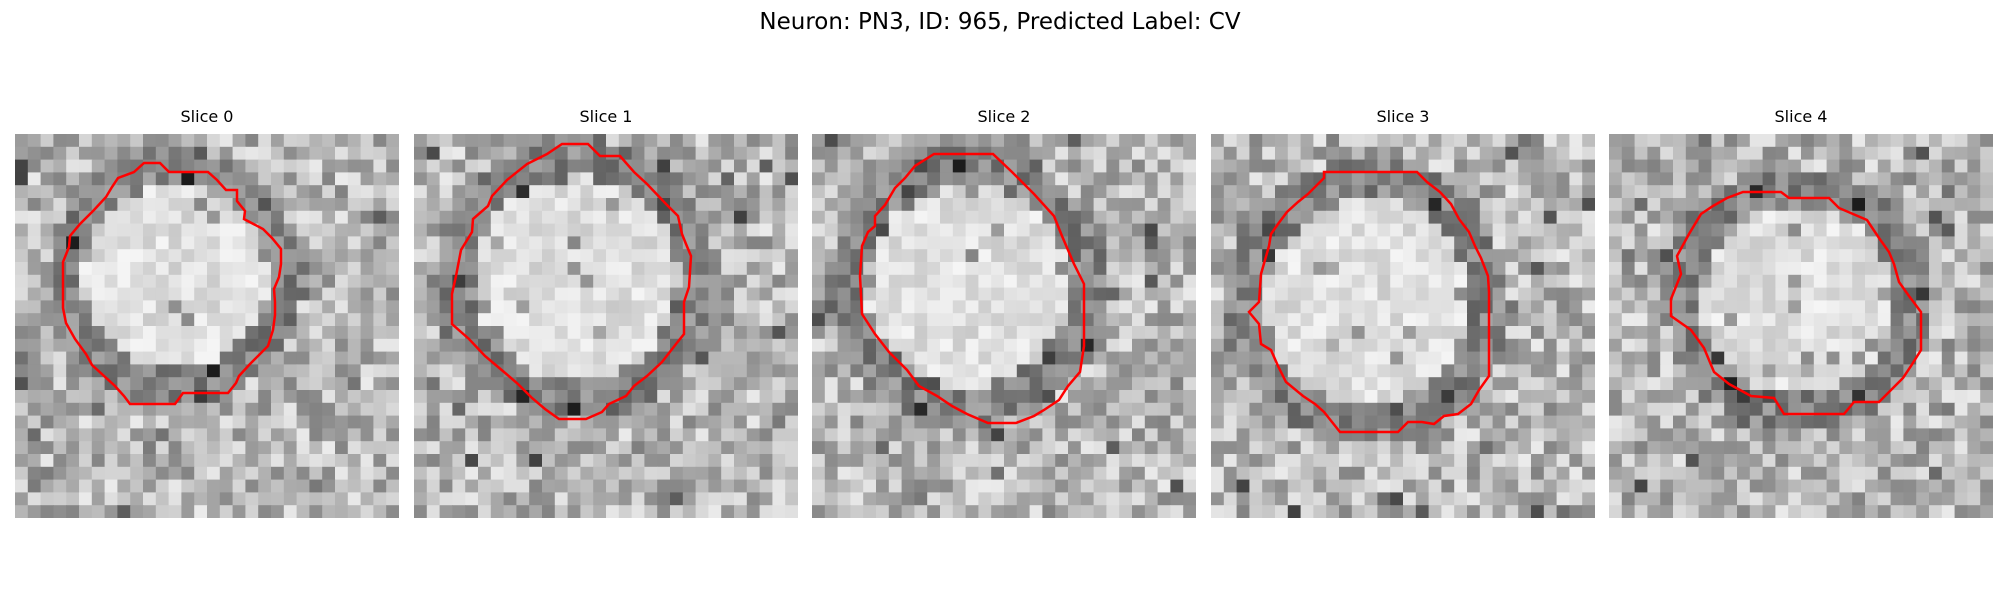 This screenshot has height=600, width=2000. Describe the element at coordinates (1004, 116) in the screenshot. I see `slice-title: Slice 2` at that location.